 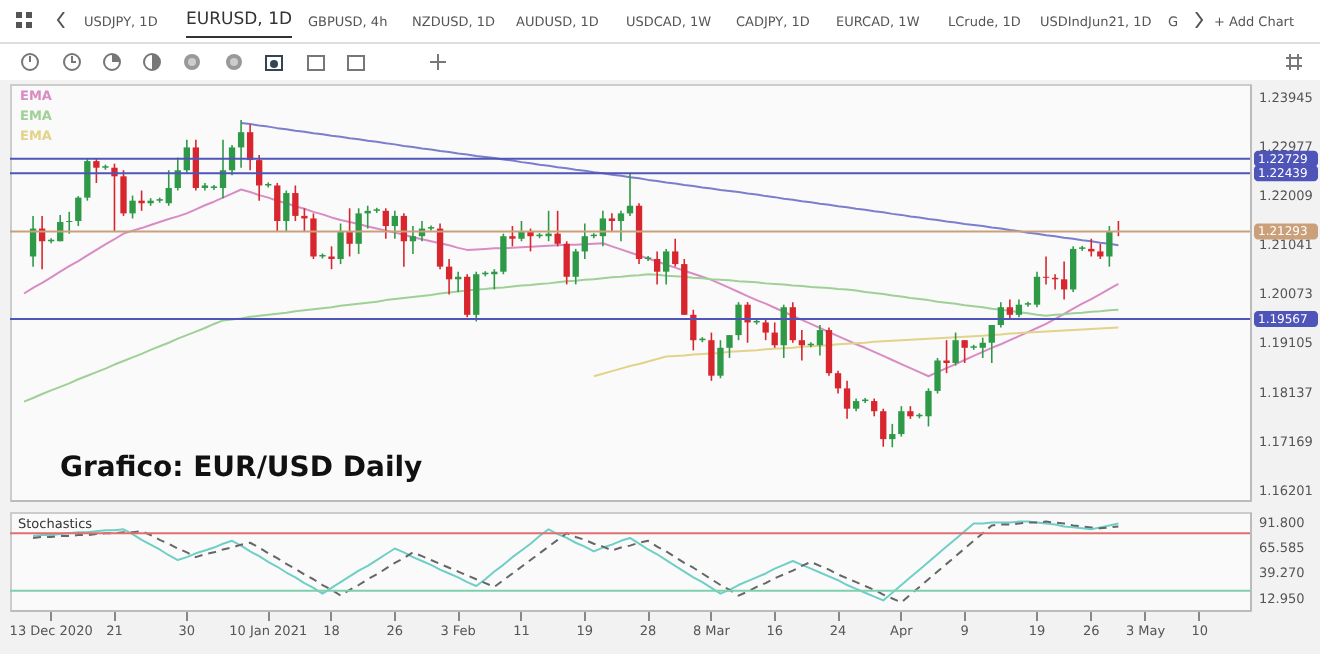 What do you see at coordinates (239, 24) in the screenshot?
I see `text: EURUSD, 1D` at bounding box center [239, 24].